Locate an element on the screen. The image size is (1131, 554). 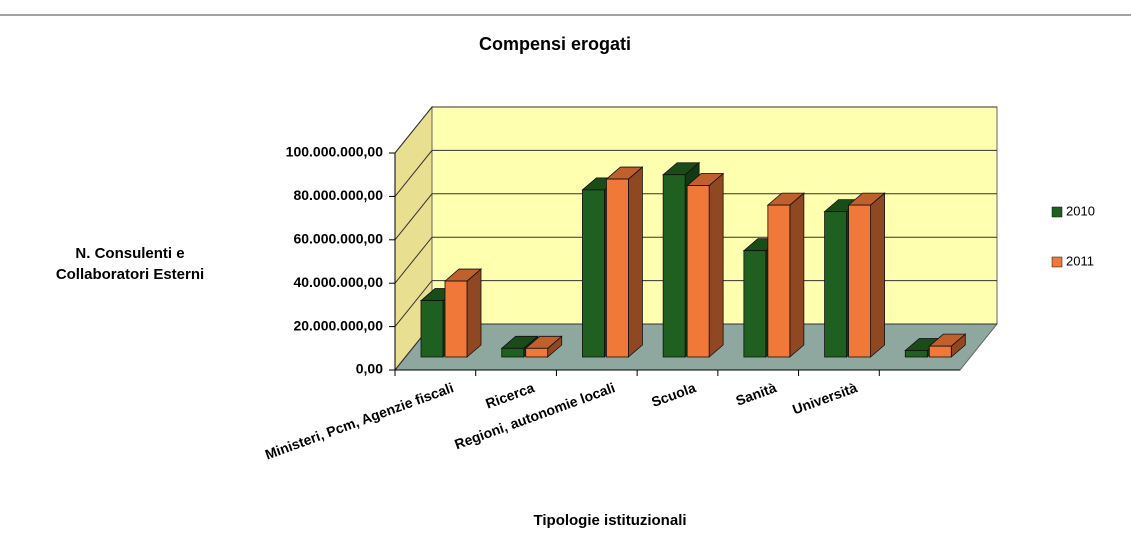
x-tick-label: Università is located at coordinates (824, 398).